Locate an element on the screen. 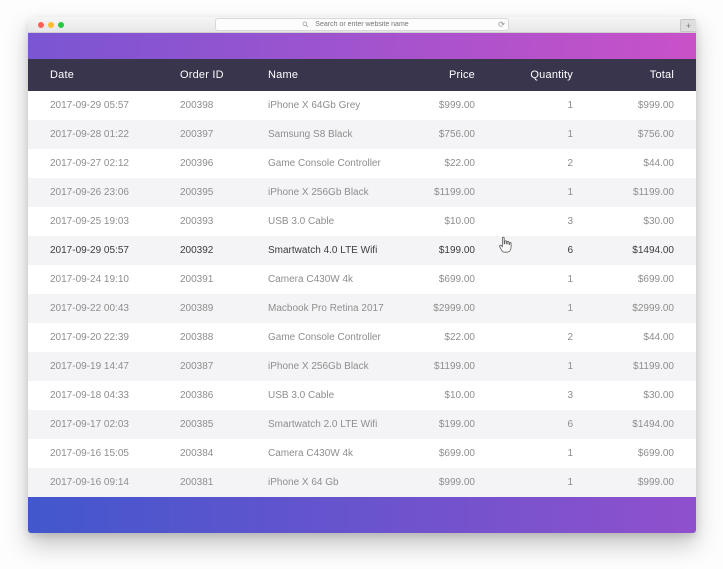  cell-order-id: 200384 is located at coordinates (197, 453).